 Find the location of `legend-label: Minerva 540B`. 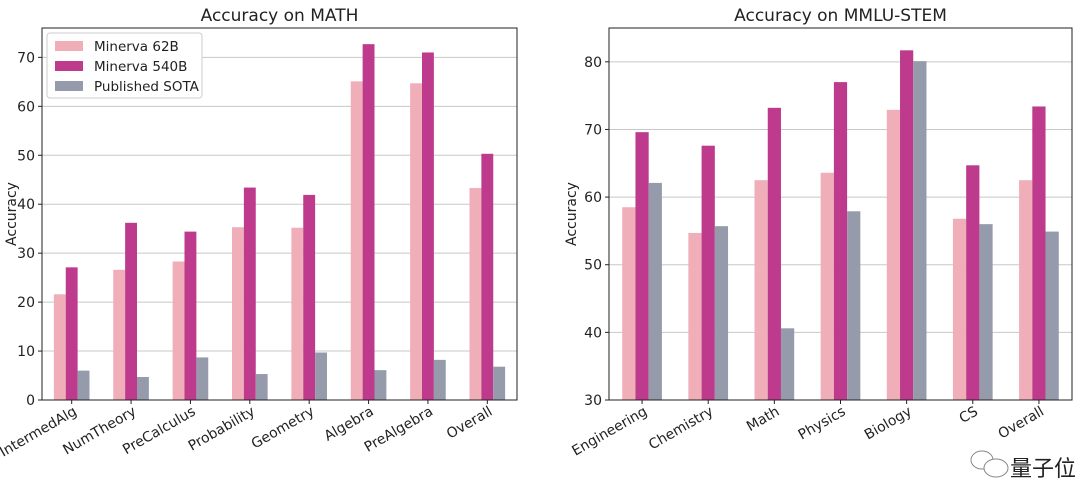

legend-label: Minerva 540B is located at coordinates (140, 67).